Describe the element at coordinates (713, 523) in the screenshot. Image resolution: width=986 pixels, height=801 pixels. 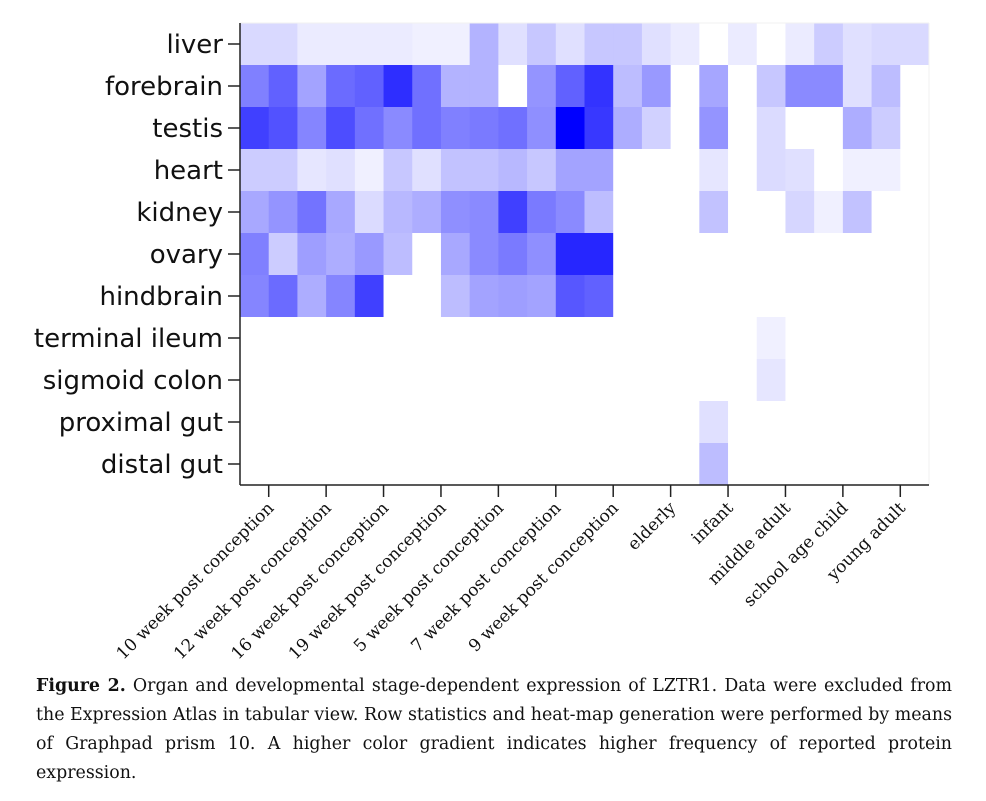
I see `column-label: infant` at that location.